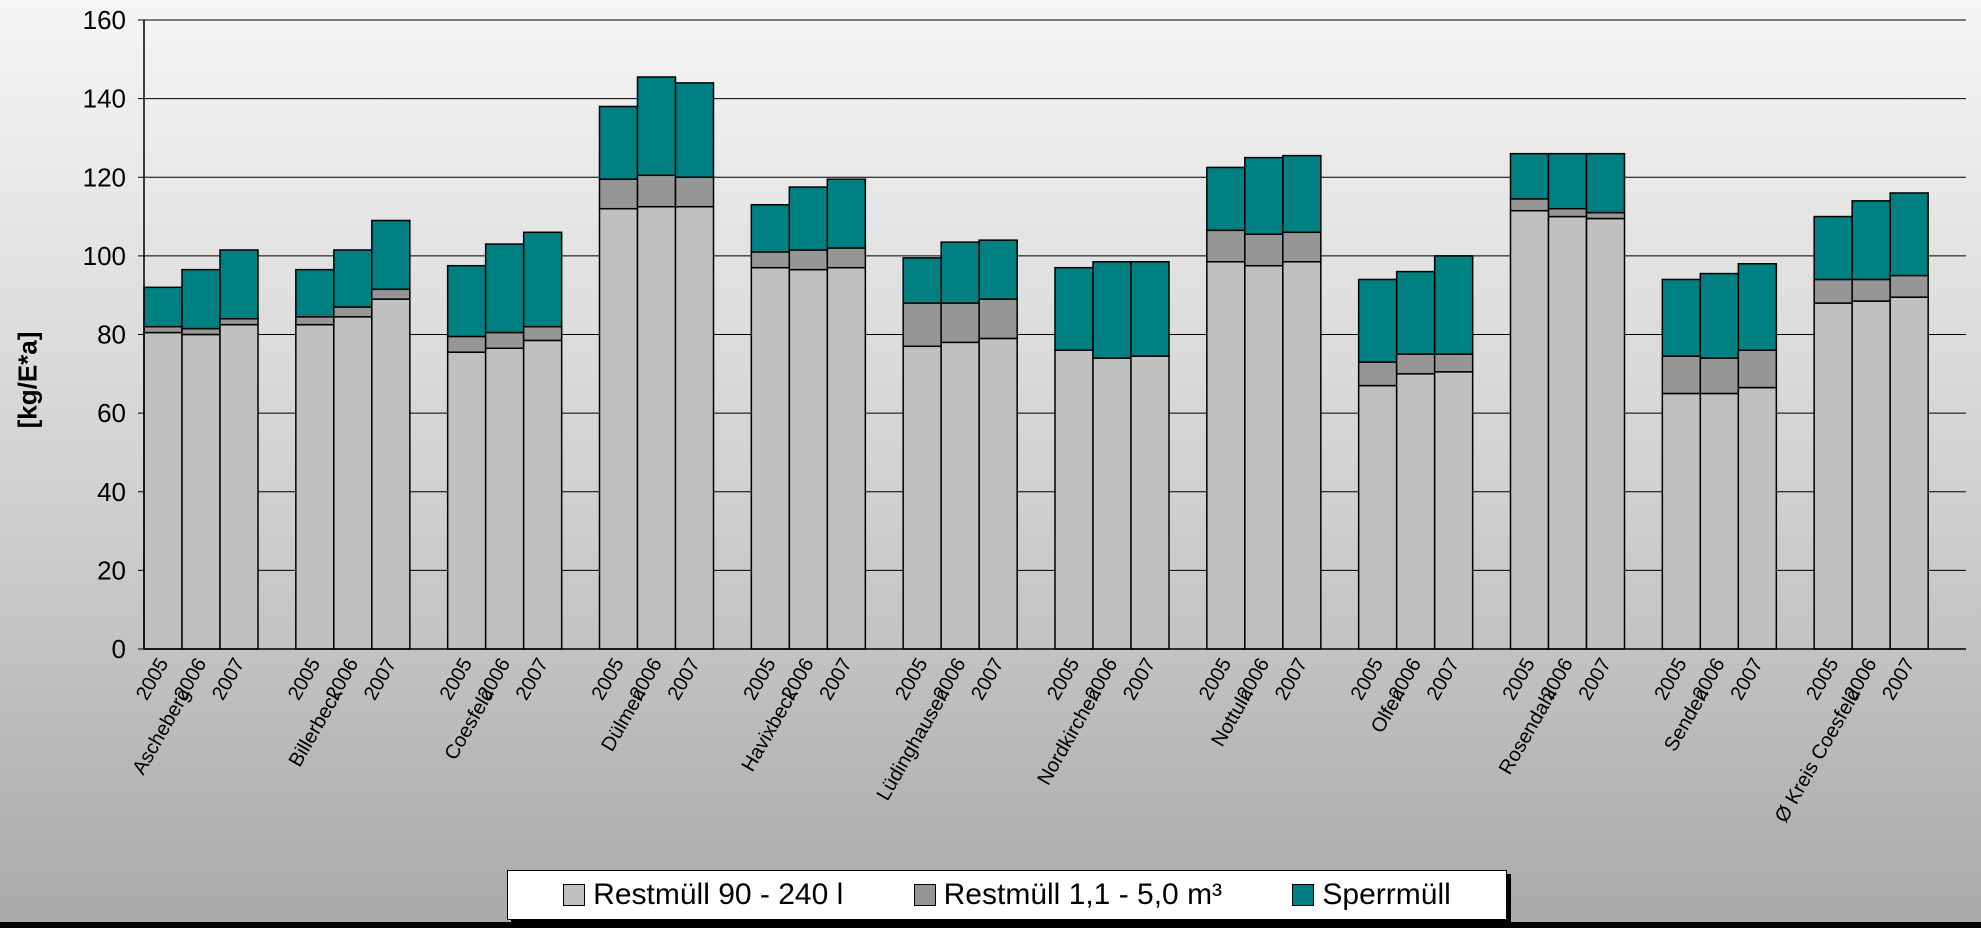 The width and height of the screenshot is (1981, 928). I want to click on y-axis-label: [kg/E*a], so click(27, 380).